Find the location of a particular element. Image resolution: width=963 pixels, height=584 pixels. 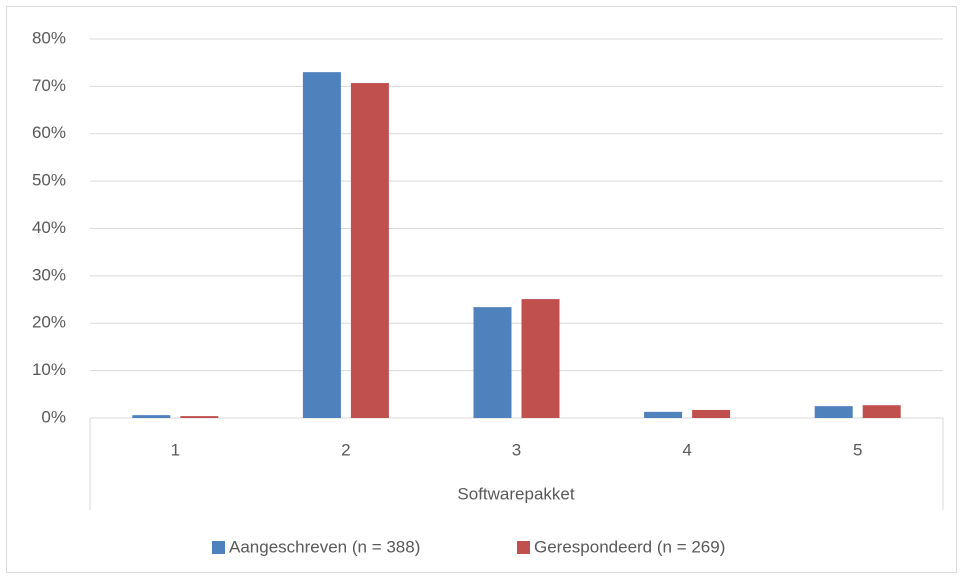

x-tick-label: 3 is located at coordinates (516, 449).